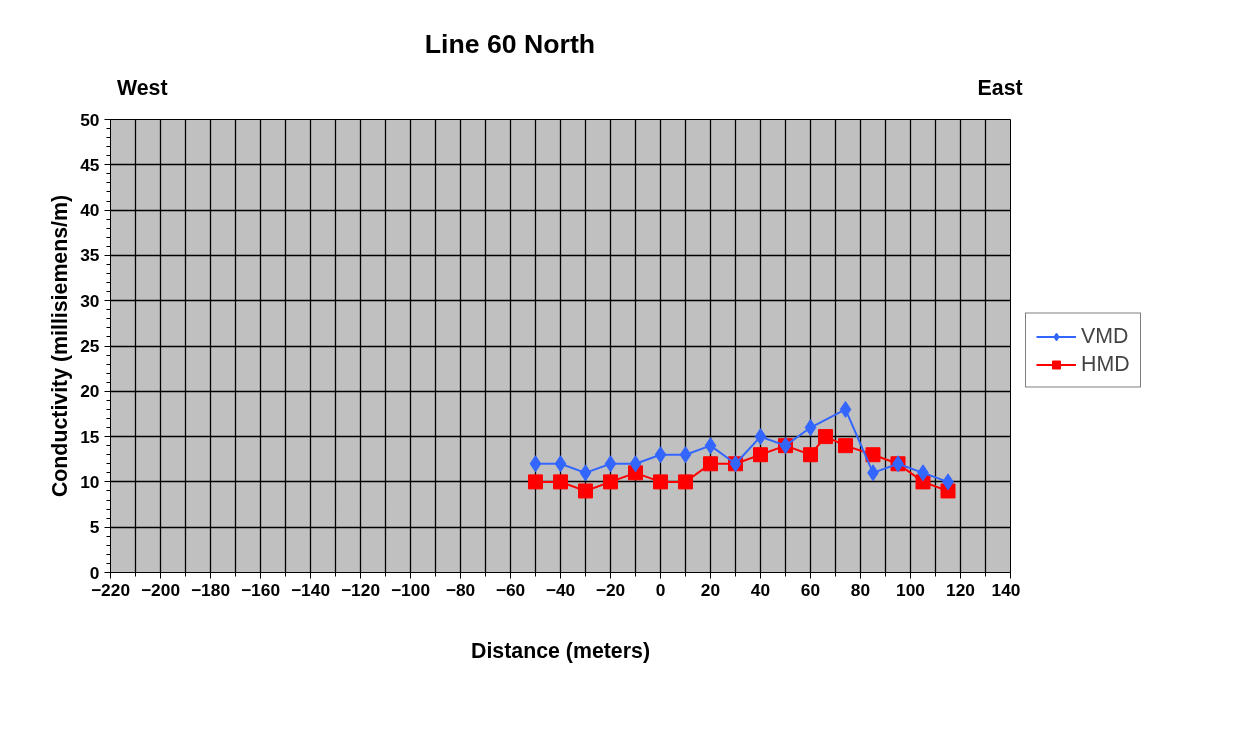 The height and width of the screenshot is (742, 1235). What do you see at coordinates (1105, 364) in the screenshot?
I see `legend-label: HMD` at bounding box center [1105, 364].